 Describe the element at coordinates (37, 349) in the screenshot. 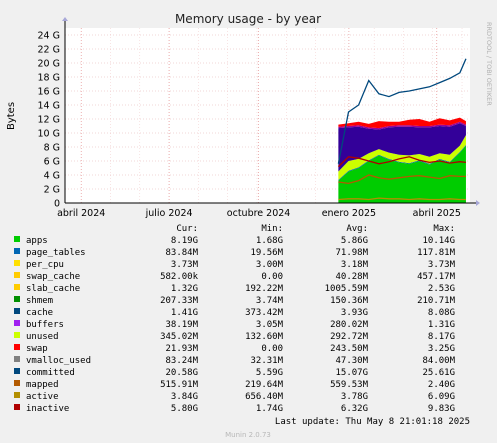

I see `legend-name: swap` at that location.